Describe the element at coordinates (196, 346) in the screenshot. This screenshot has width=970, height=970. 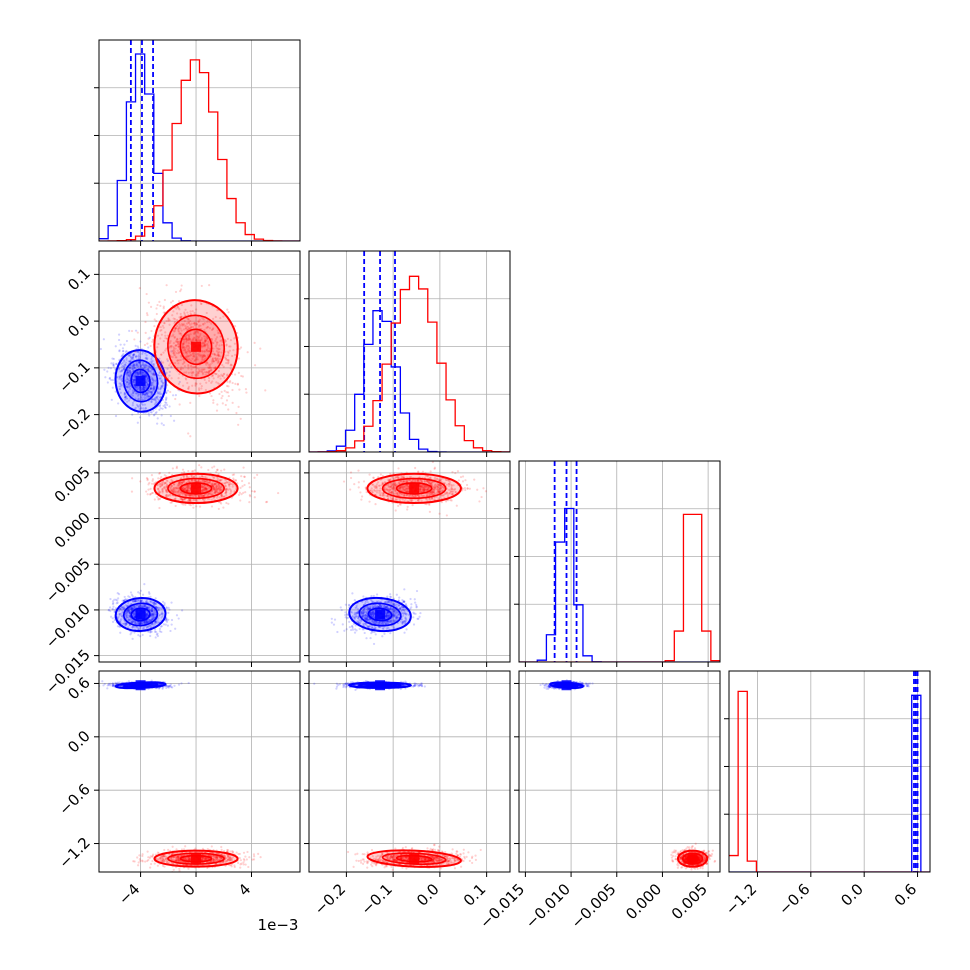
I see `density-peak` at that location.